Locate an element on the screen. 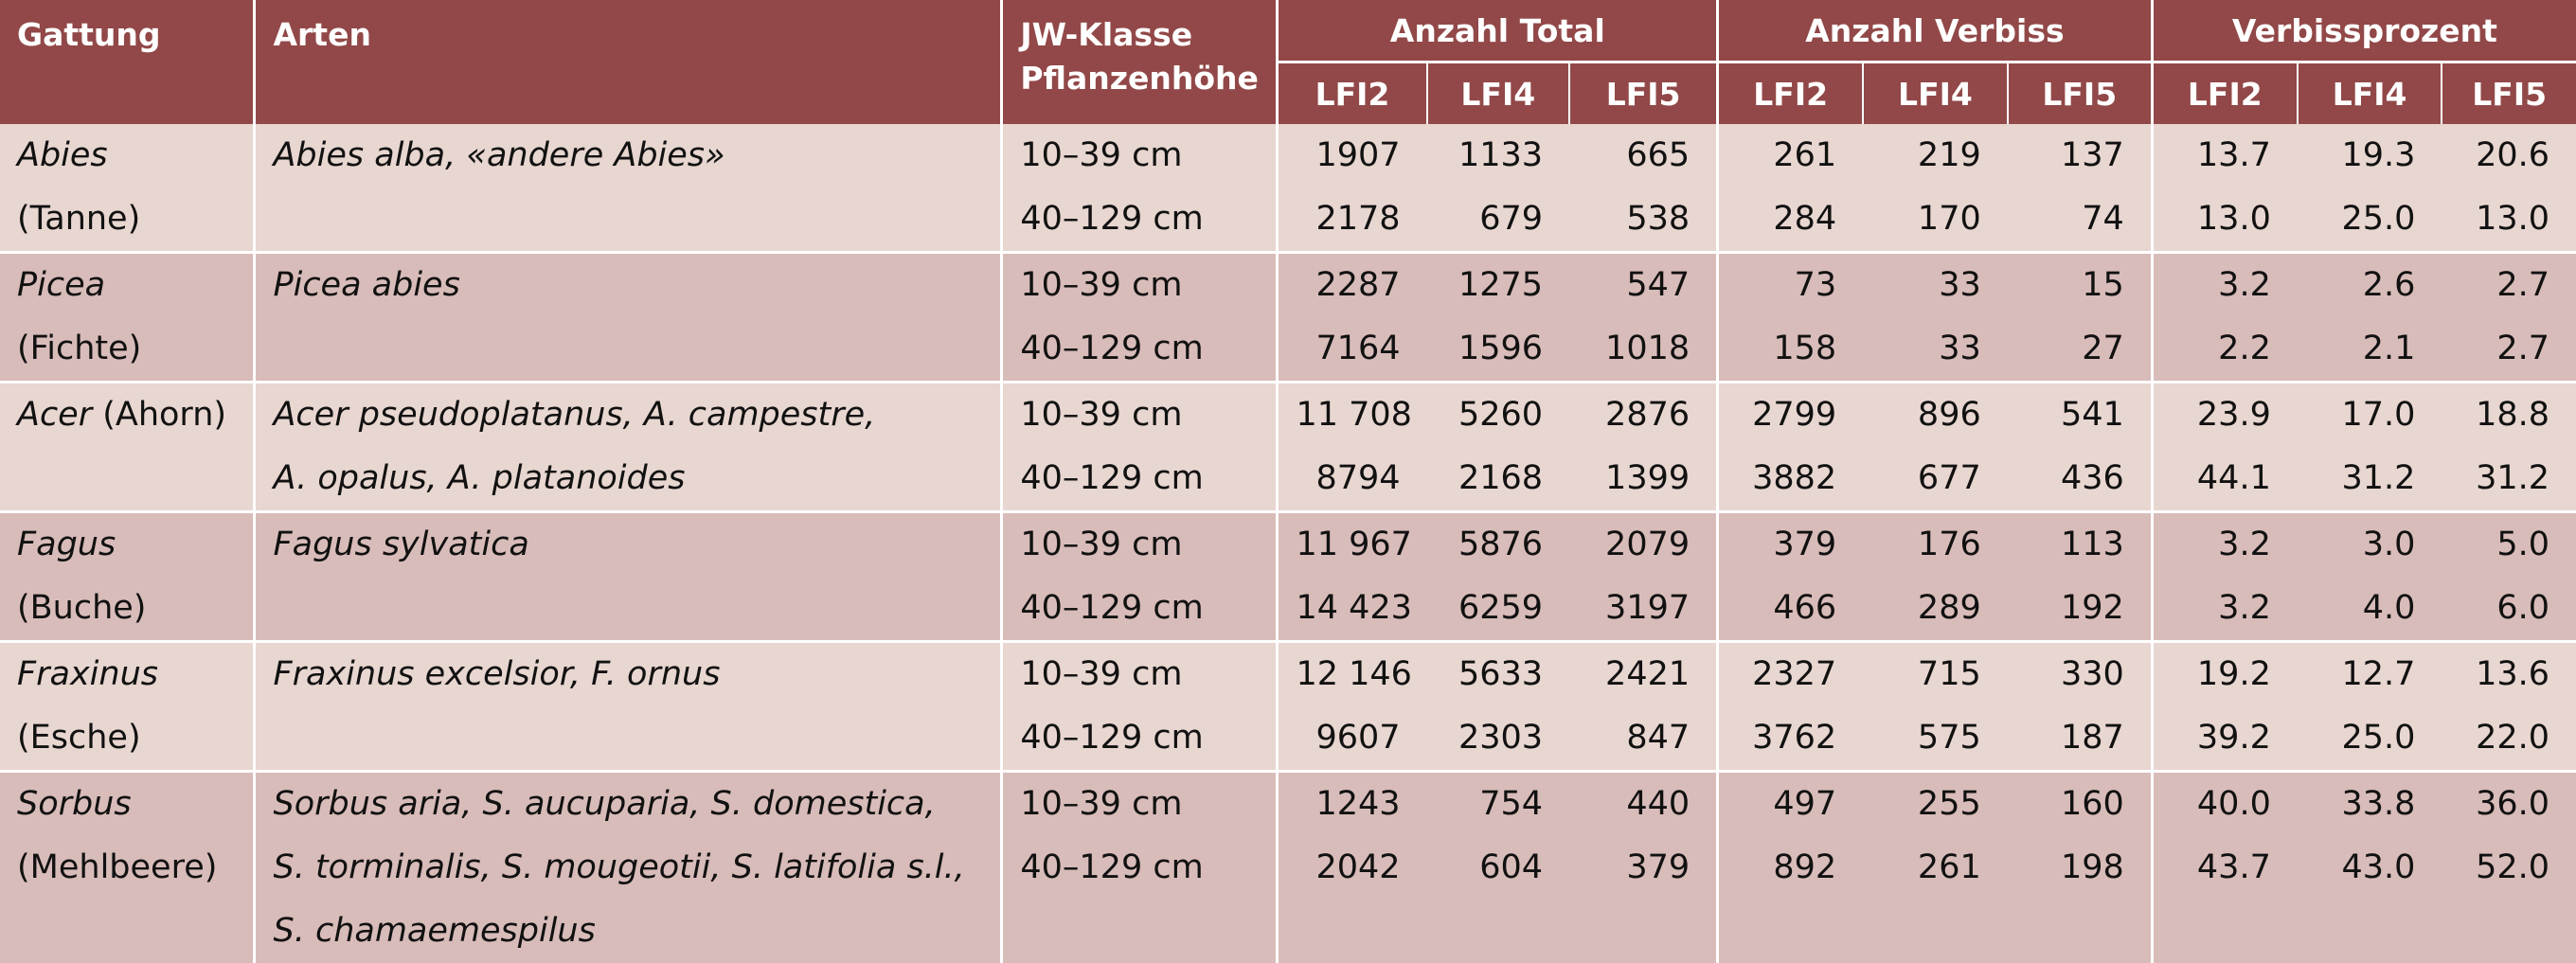  cell-value: 2876 is located at coordinates (1644, 414).